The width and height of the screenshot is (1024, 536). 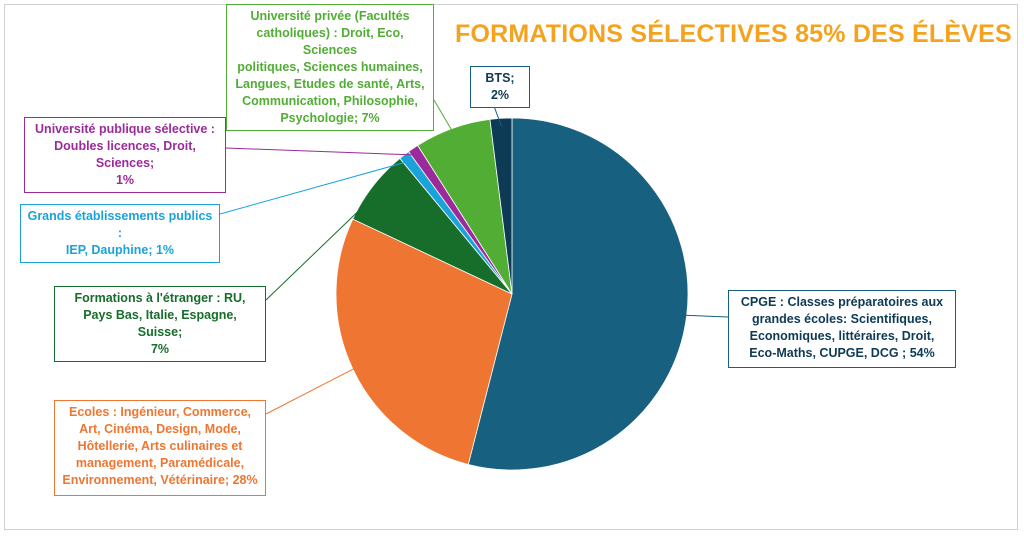 I want to click on slice-label-line: catholiques) : Droit, Eco, Sciences, so click(x=330, y=41).